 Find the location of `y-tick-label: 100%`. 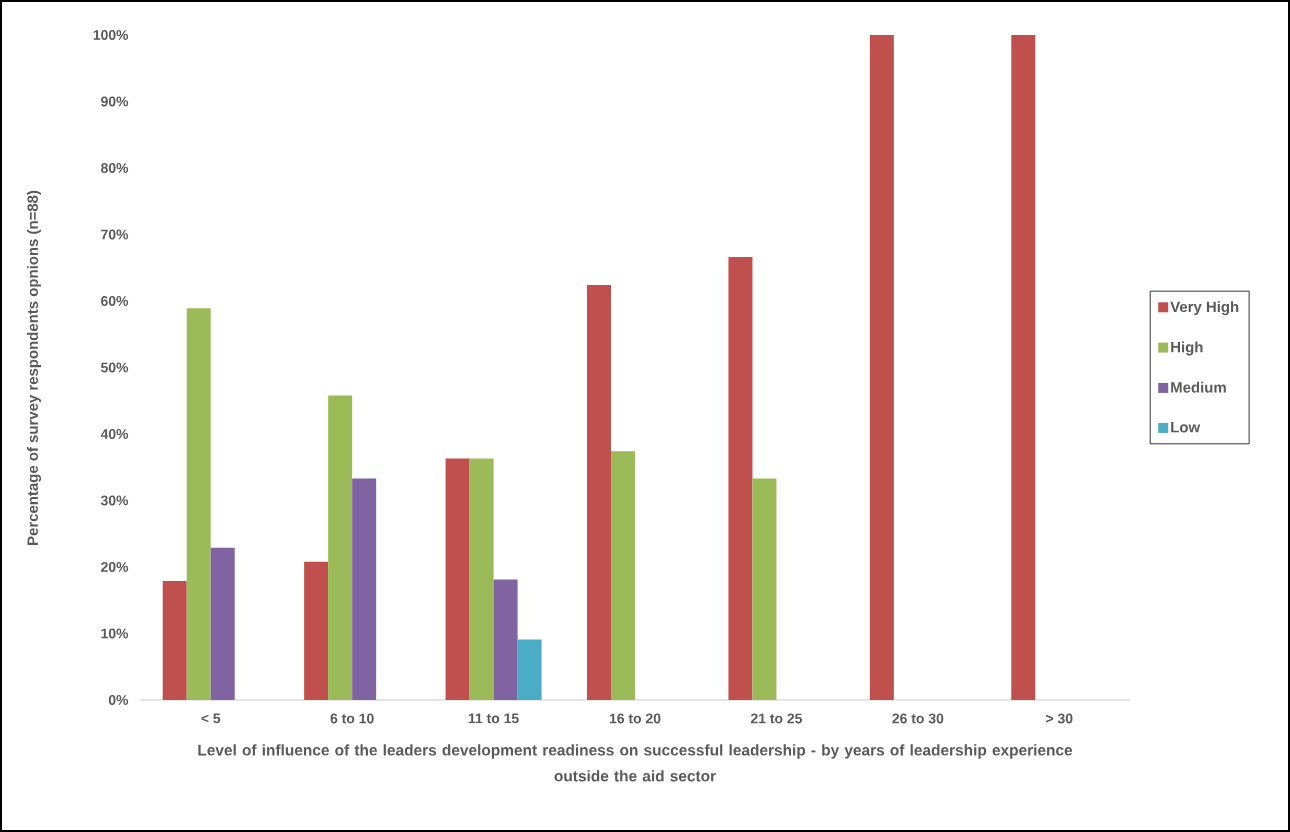

y-tick-label: 100% is located at coordinates (111, 35).